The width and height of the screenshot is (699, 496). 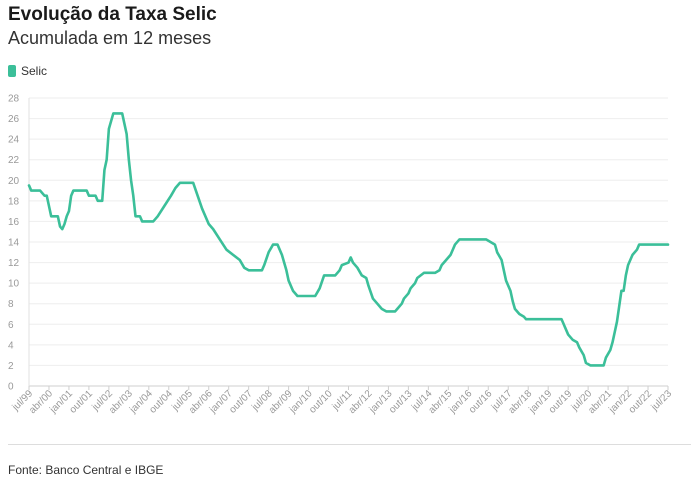 What do you see at coordinates (481, 402) in the screenshot?
I see `x-tick-label: out/16` at bounding box center [481, 402].